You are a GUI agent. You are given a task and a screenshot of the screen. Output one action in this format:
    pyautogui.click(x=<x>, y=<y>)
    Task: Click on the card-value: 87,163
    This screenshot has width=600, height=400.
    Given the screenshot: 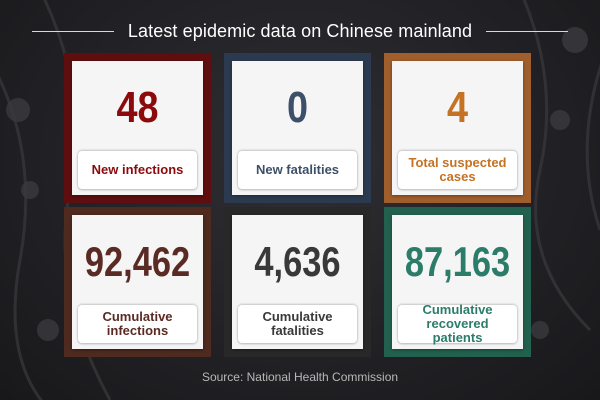 What is the action you would take?
    pyautogui.click(x=457, y=261)
    